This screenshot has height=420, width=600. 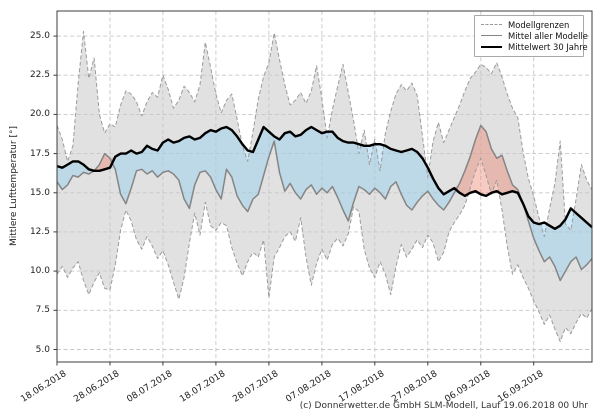 What do you see at coordinates (39, 75) in the screenshot?
I see `y-tick-label: 22.5` at bounding box center [39, 75].